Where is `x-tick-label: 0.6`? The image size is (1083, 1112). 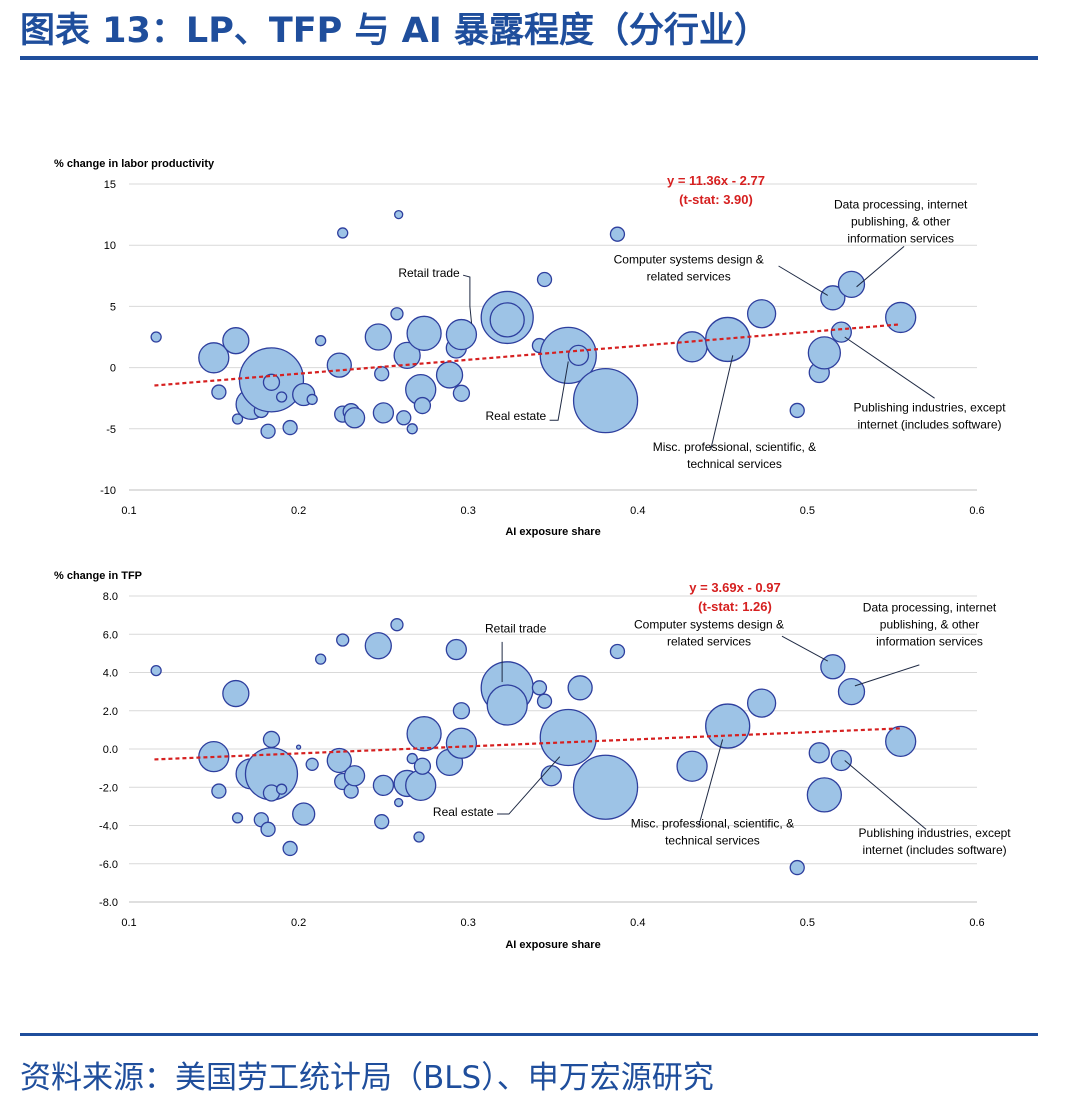 x-tick-label: 0.6 is located at coordinates (976, 923).